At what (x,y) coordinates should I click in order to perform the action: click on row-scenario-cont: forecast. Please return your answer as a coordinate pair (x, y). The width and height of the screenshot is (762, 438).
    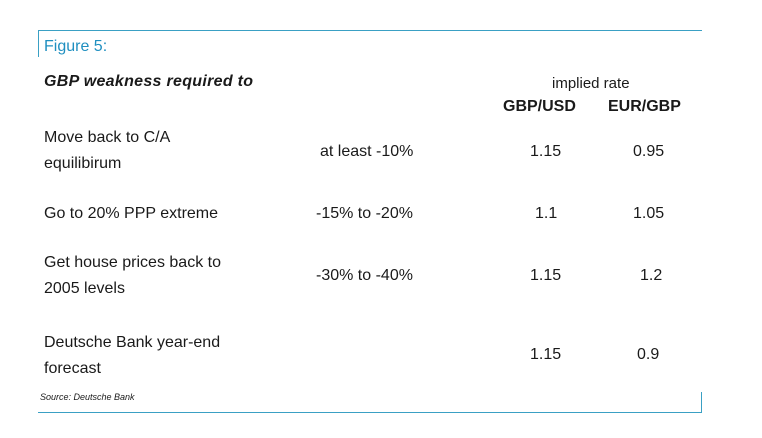
    Looking at the image, I should click on (72, 368).